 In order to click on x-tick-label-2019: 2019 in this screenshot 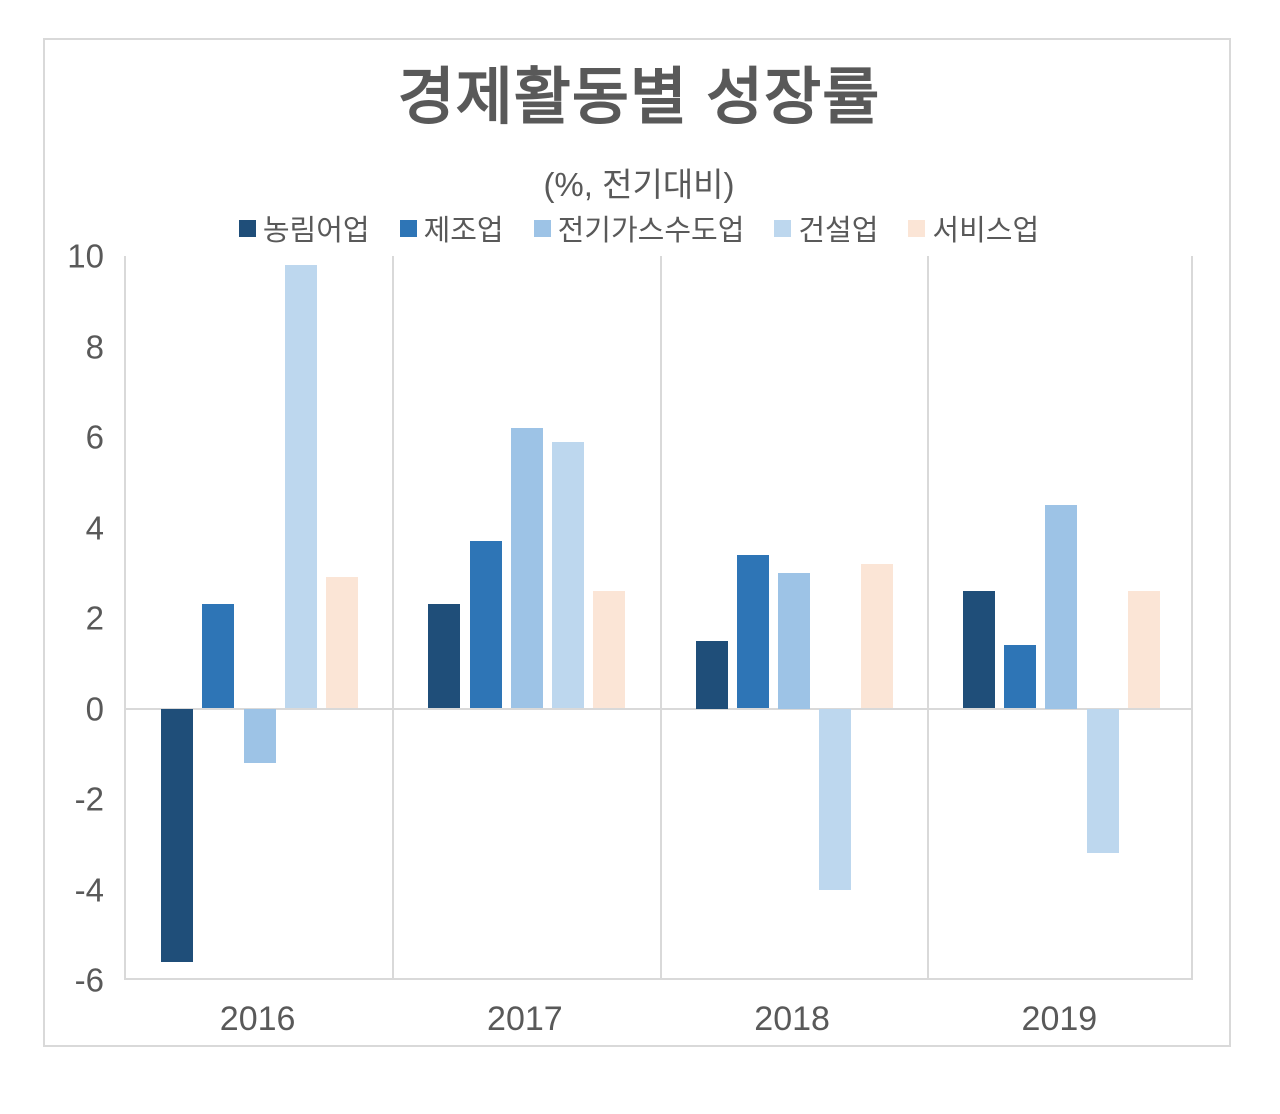, I will do `click(1059, 1019)`.